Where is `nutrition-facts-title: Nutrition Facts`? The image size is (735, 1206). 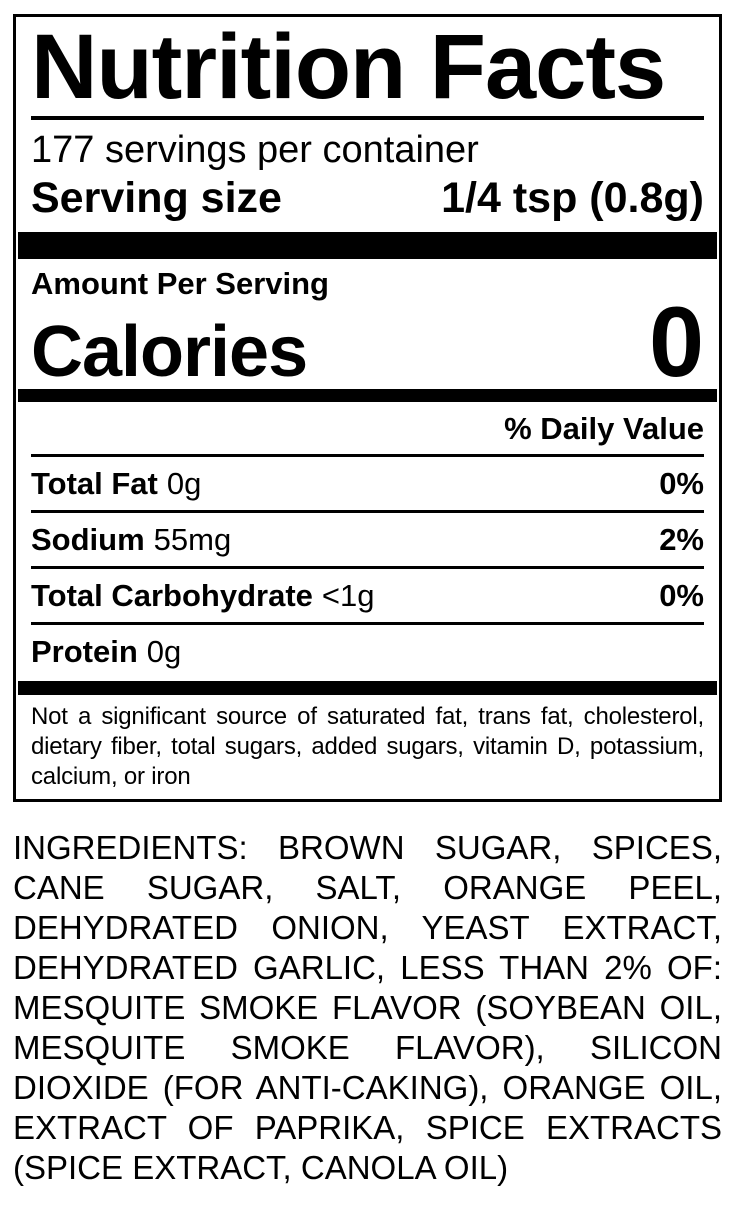 nutrition-facts-title: Nutrition Facts is located at coordinates (348, 67).